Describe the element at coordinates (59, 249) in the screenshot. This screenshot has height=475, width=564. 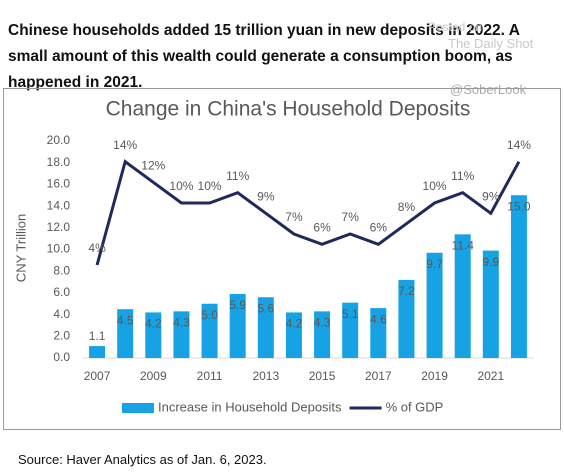
I see `y-tick-label: 10.0` at that location.